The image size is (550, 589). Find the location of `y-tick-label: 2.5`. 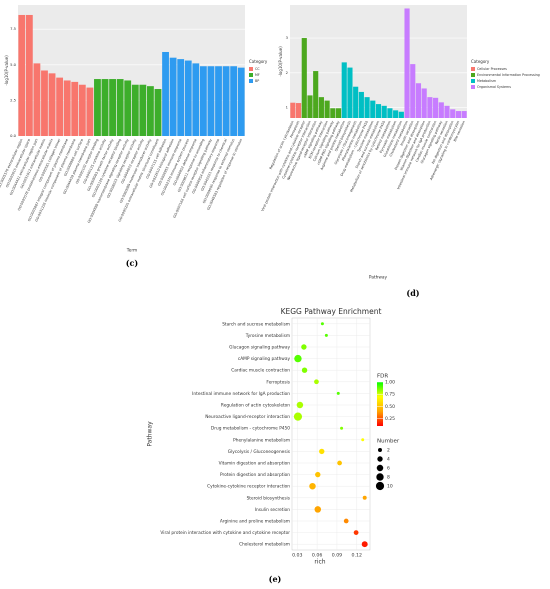

y-tick-label: 2.5 is located at coordinates (13, 100).